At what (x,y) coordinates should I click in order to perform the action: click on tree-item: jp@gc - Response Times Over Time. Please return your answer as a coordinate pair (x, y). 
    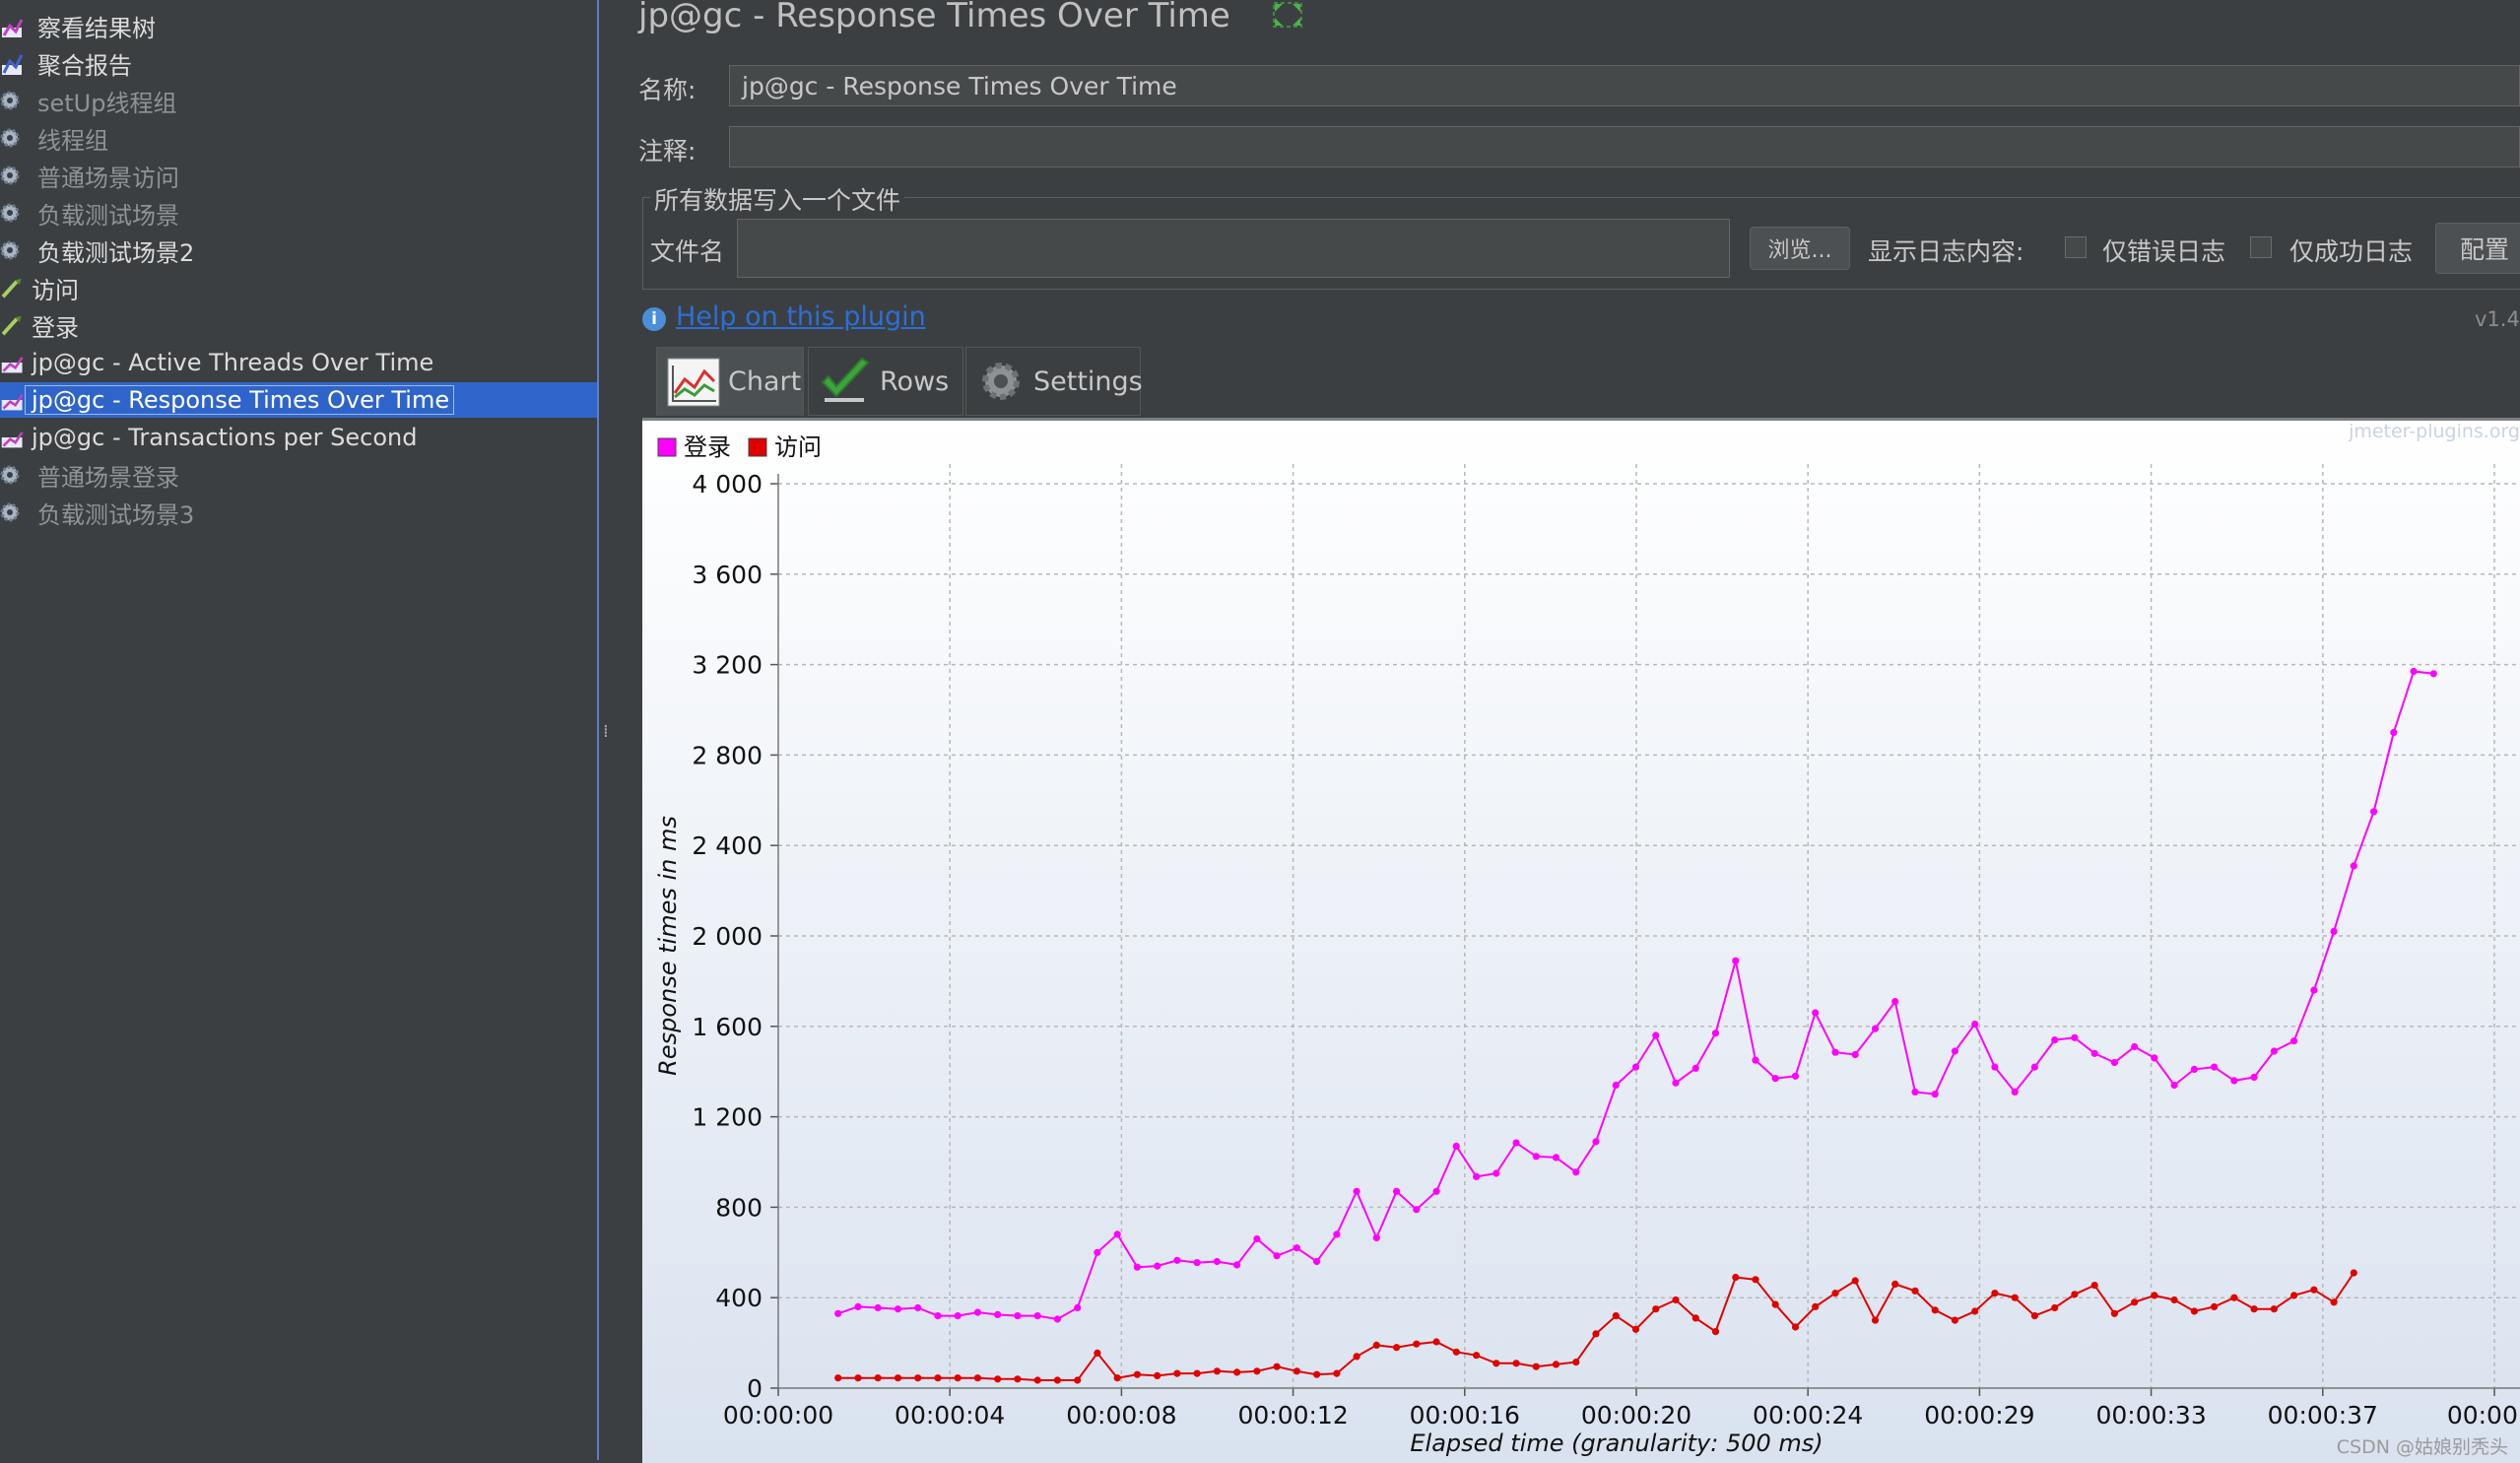
    Looking at the image, I should click on (298, 400).